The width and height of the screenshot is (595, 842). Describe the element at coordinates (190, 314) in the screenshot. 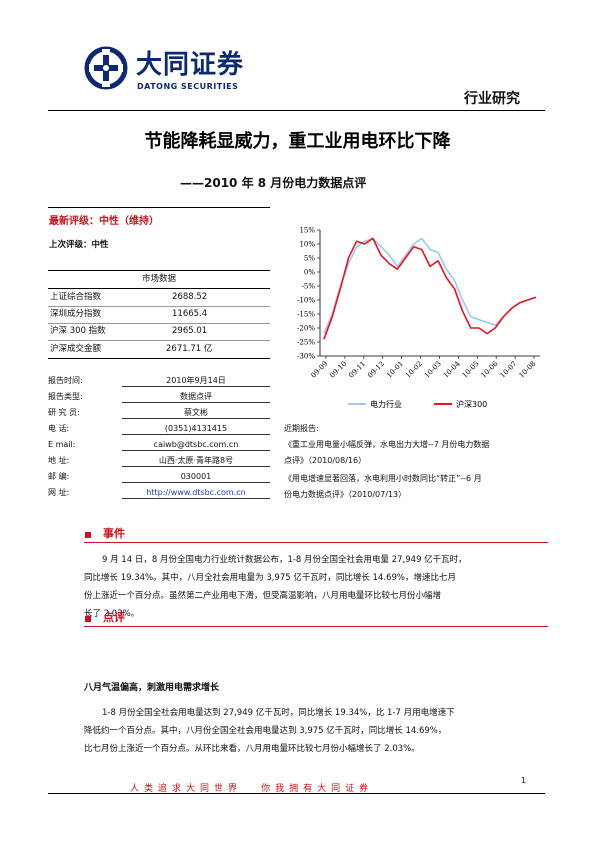

I see `market-row-value: 11665.4` at that location.